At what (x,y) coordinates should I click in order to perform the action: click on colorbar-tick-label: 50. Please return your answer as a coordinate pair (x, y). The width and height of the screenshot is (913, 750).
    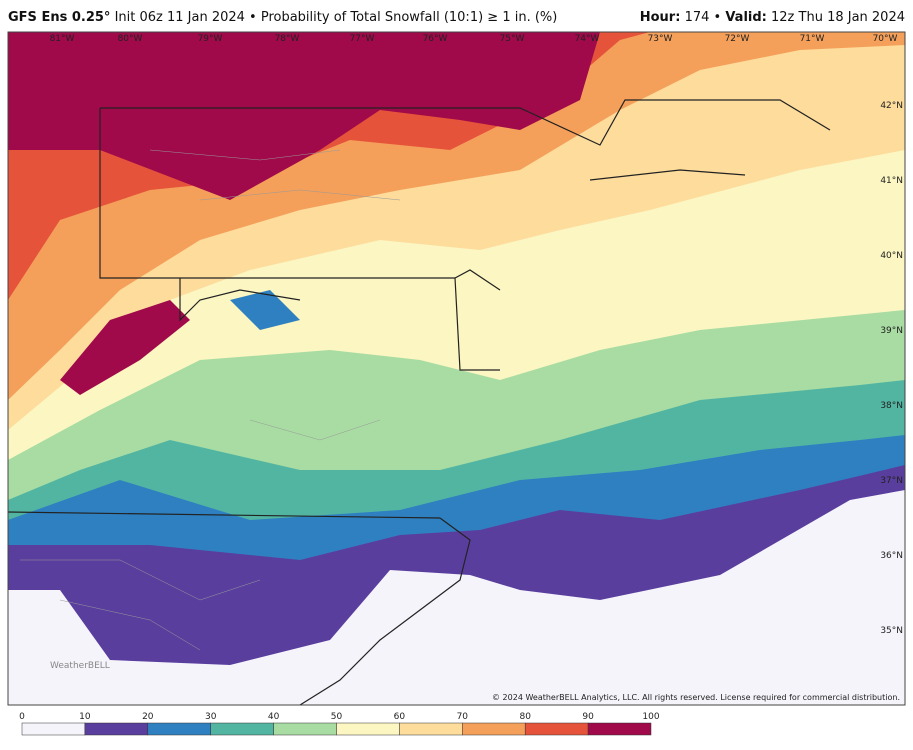
    Looking at the image, I should click on (337, 717).